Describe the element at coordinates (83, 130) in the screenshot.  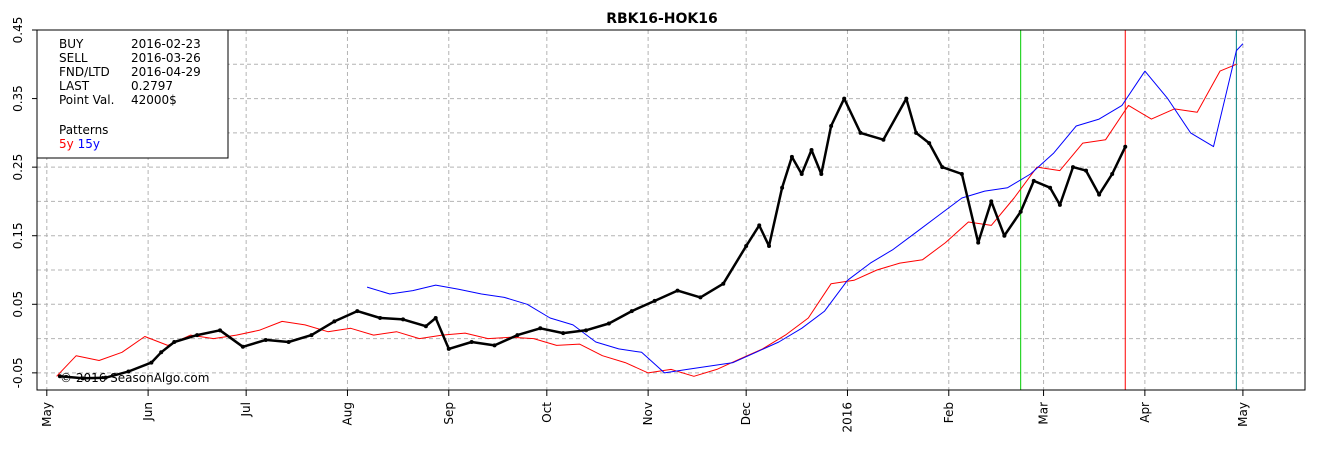
I see `info-patterns-label: Patterns` at that location.